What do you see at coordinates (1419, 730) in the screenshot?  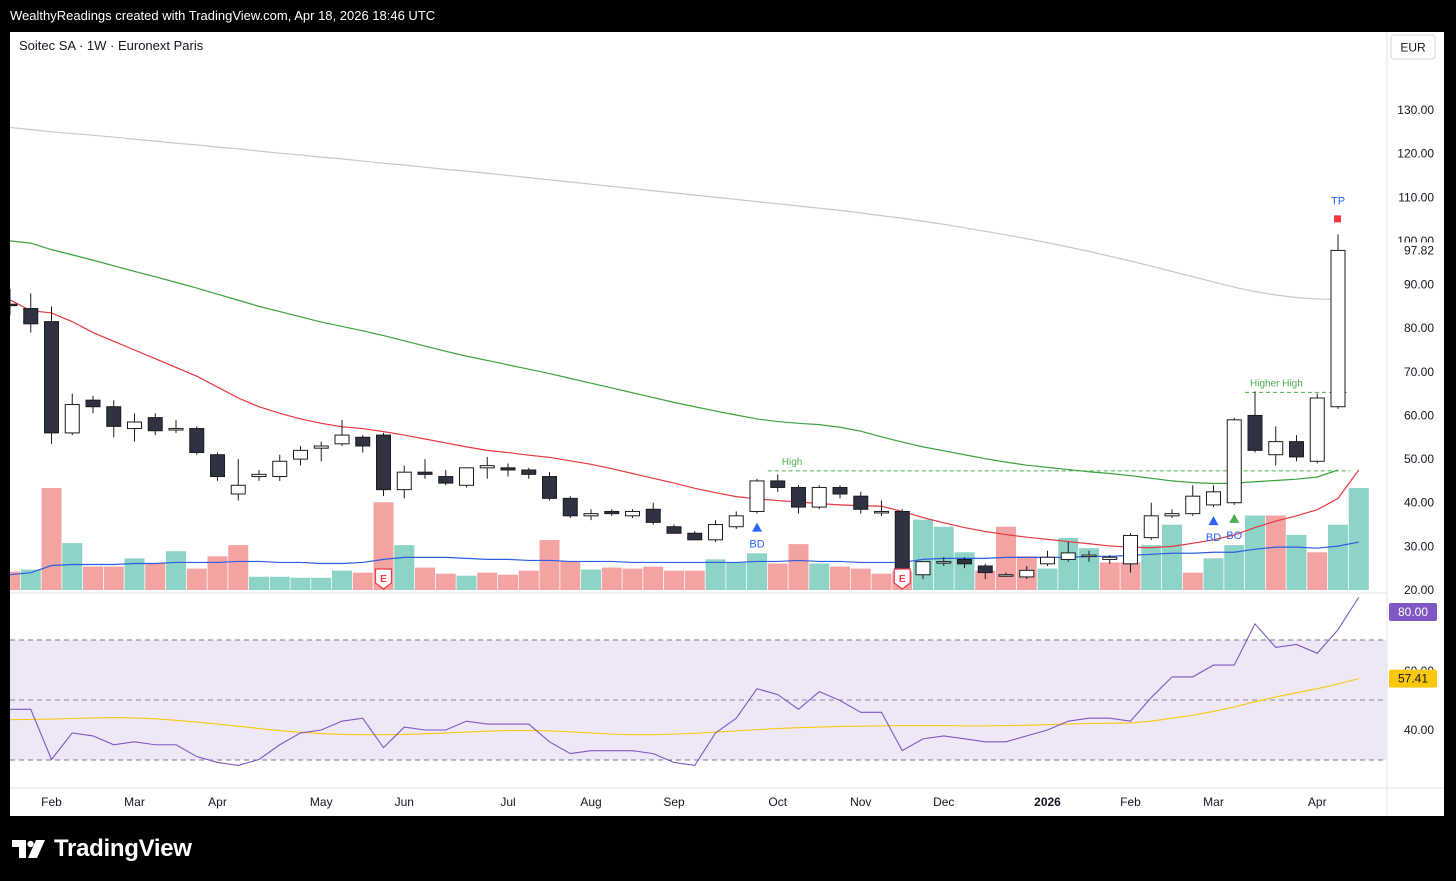 I see `rsi-tick-label: 40.00` at bounding box center [1419, 730].